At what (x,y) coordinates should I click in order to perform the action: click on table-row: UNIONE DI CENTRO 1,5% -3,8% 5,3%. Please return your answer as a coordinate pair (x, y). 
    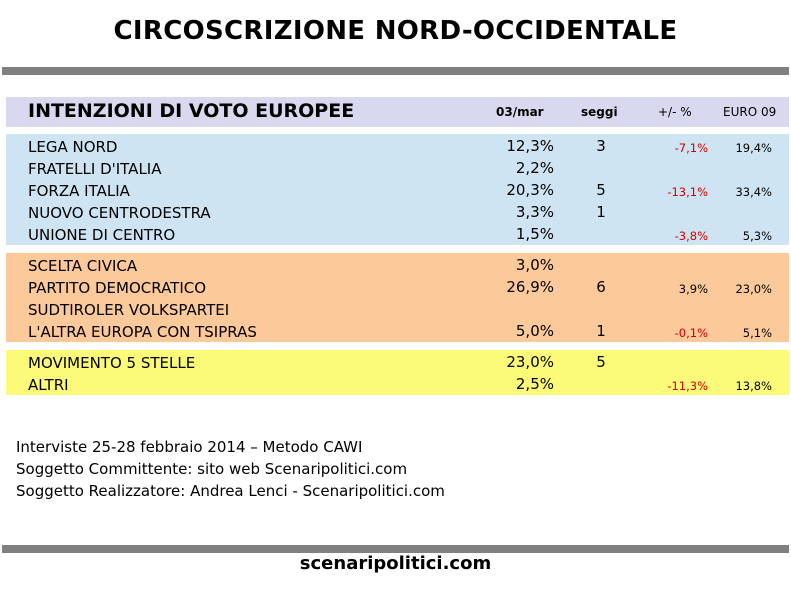
    Looking at the image, I should click on (397, 235).